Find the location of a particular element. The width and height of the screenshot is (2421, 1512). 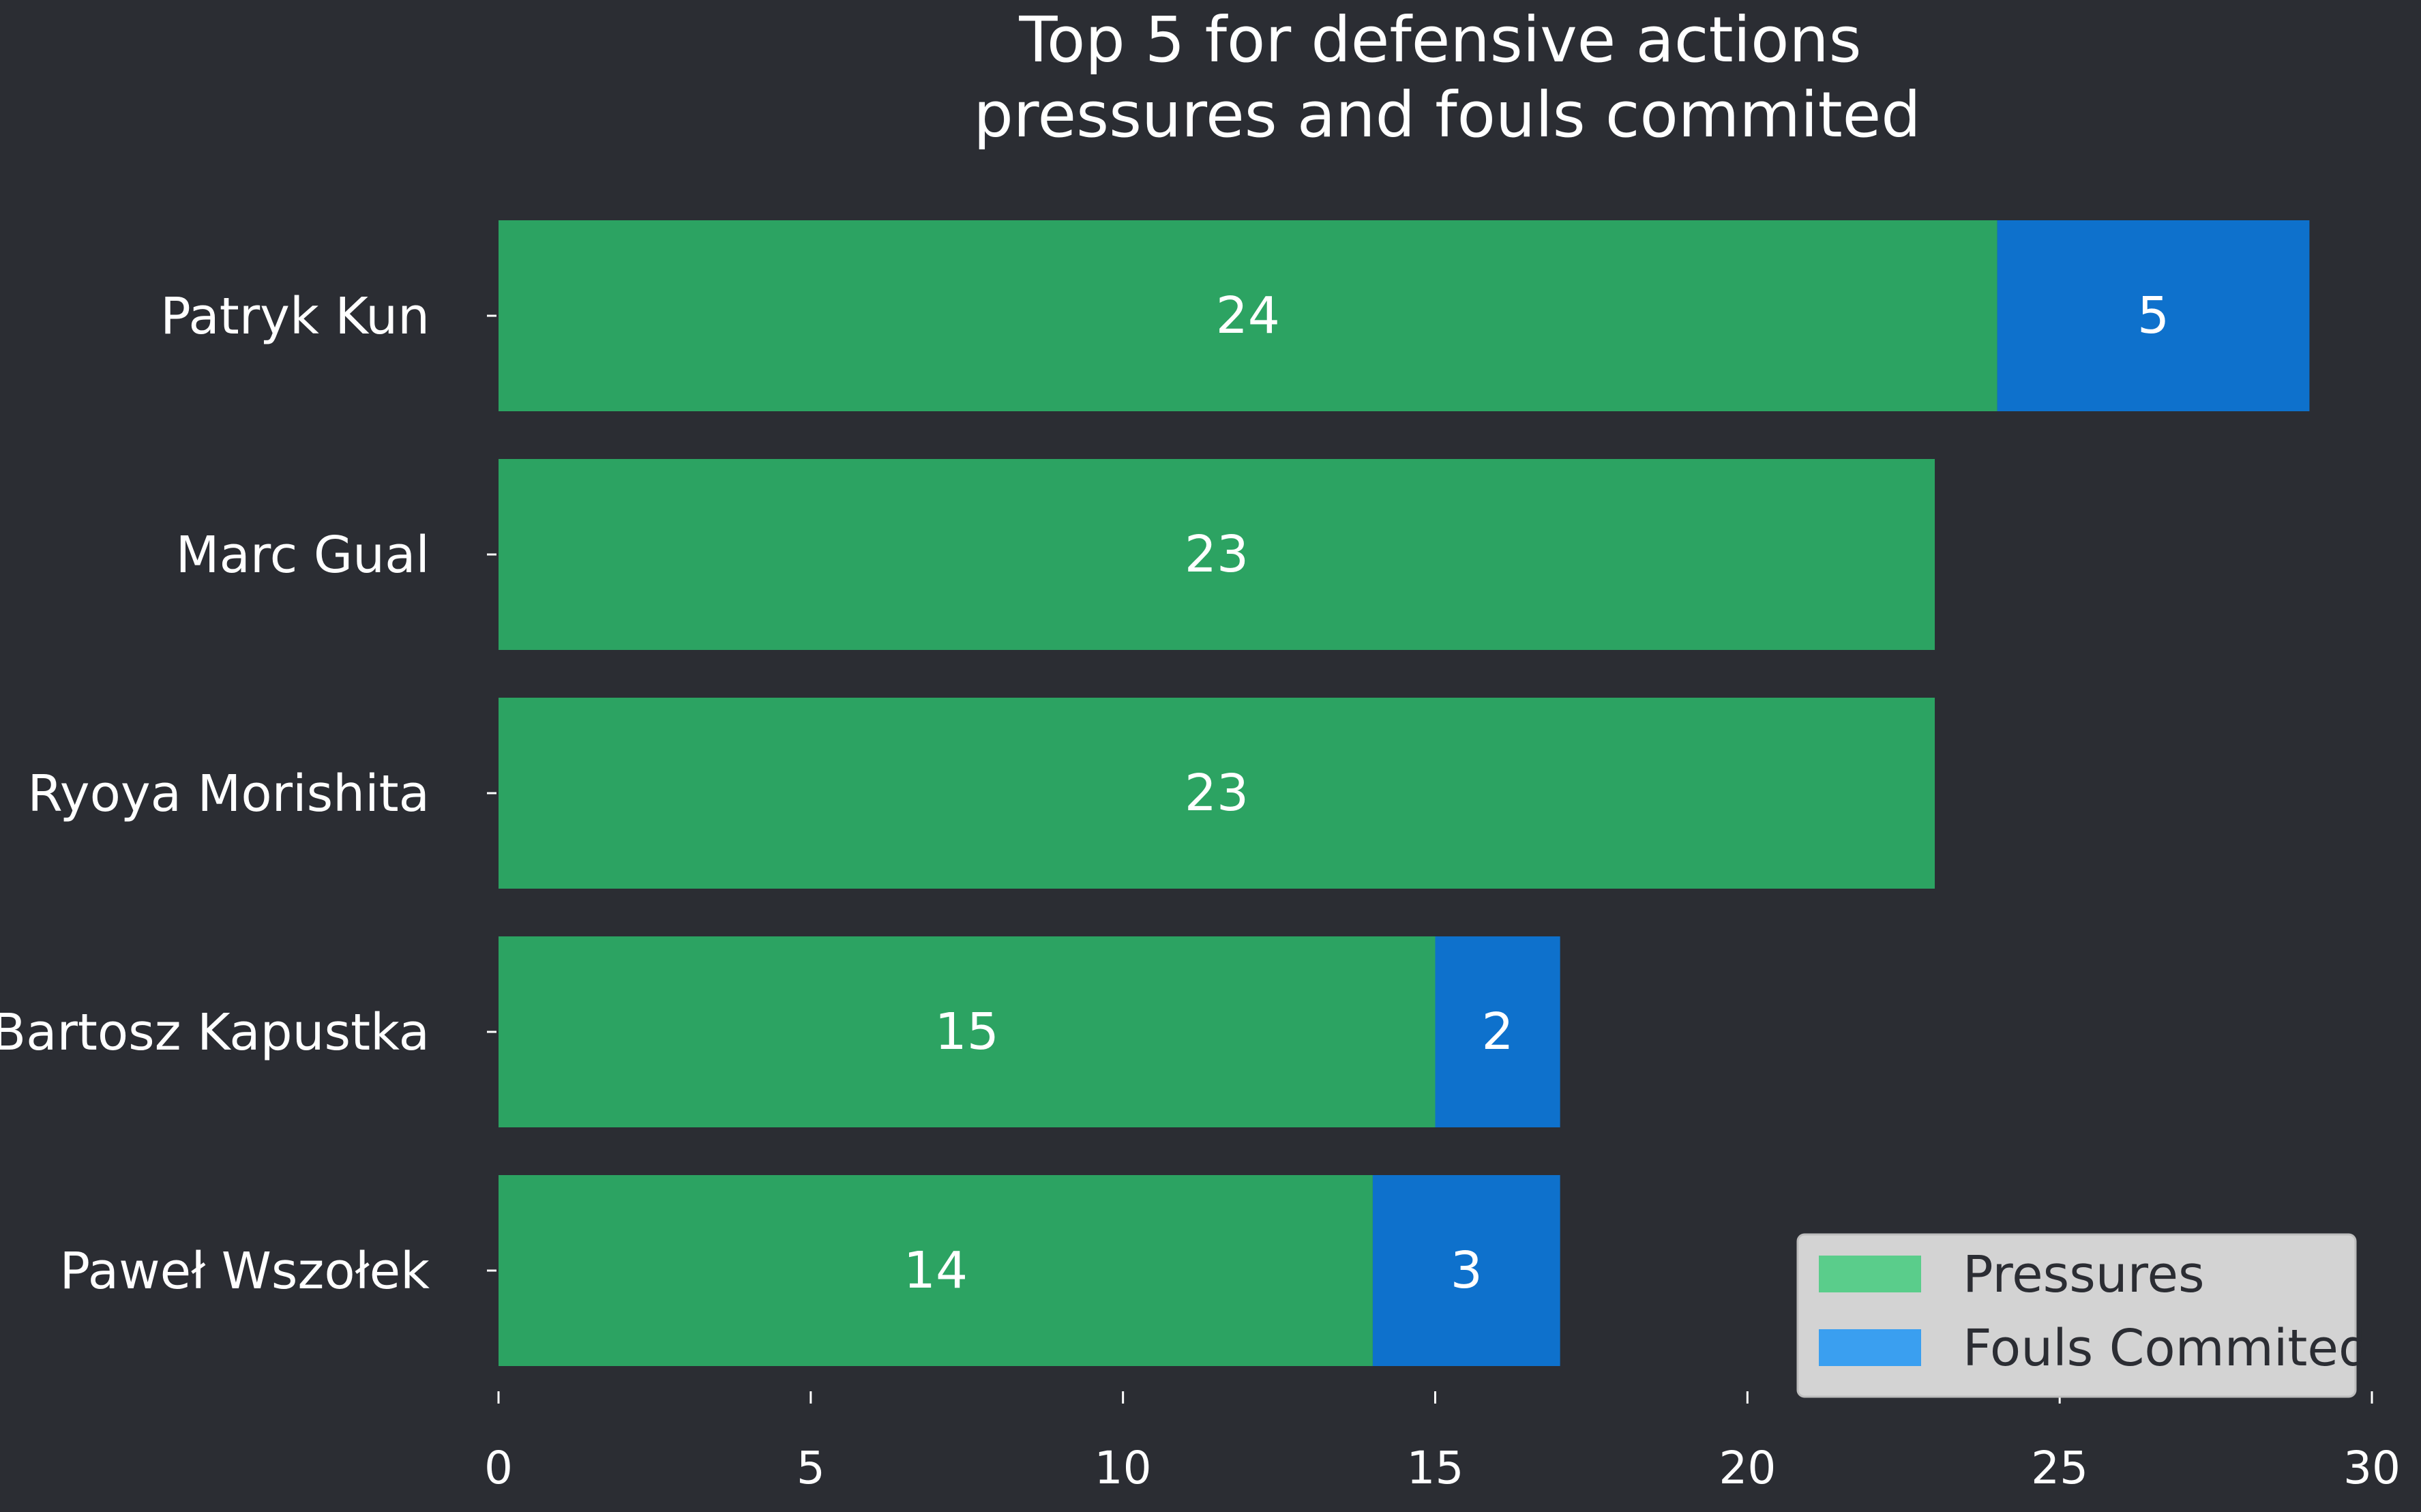

x-tick-label-2: 10 is located at coordinates (1123, 1468).